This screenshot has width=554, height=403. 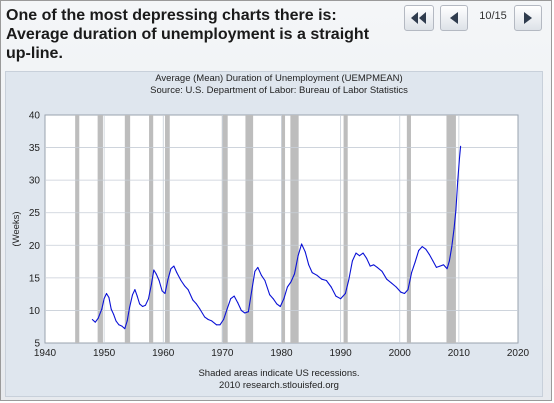 What do you see at coordinates (454, 18) in the screenshot?
I see `previous-slide-button` at bounding box center [454, 18].